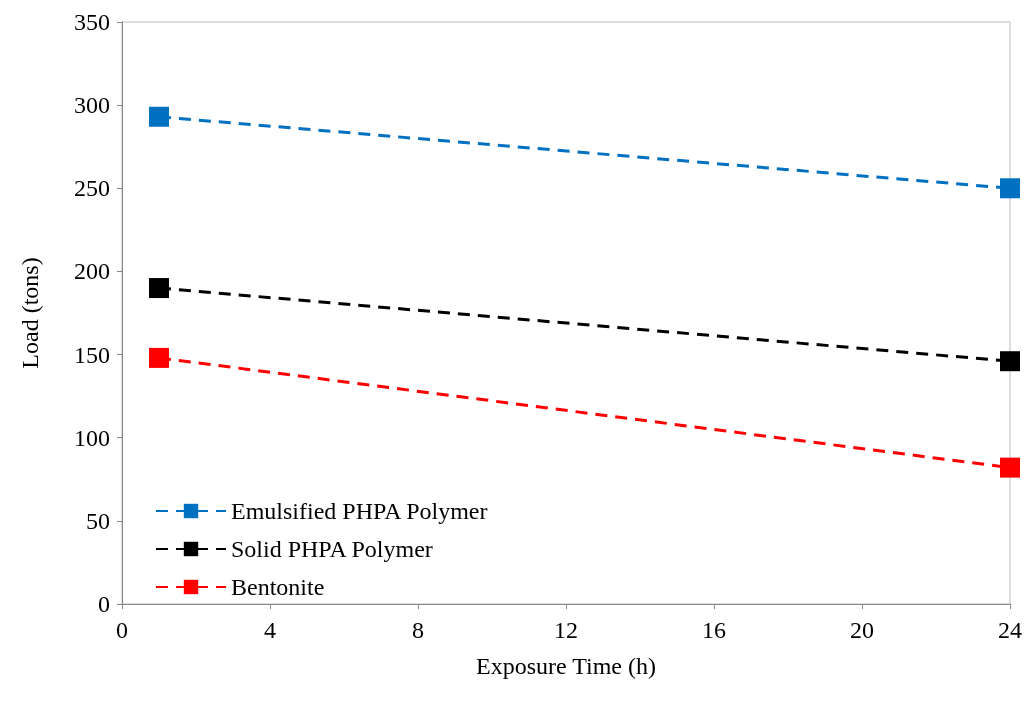 Image resolution: width=1030 pixels, height=704 pixels. Describe the element at coordinates (92, 271) in the screenshot. I see `y-tick-label: 200` at that location.